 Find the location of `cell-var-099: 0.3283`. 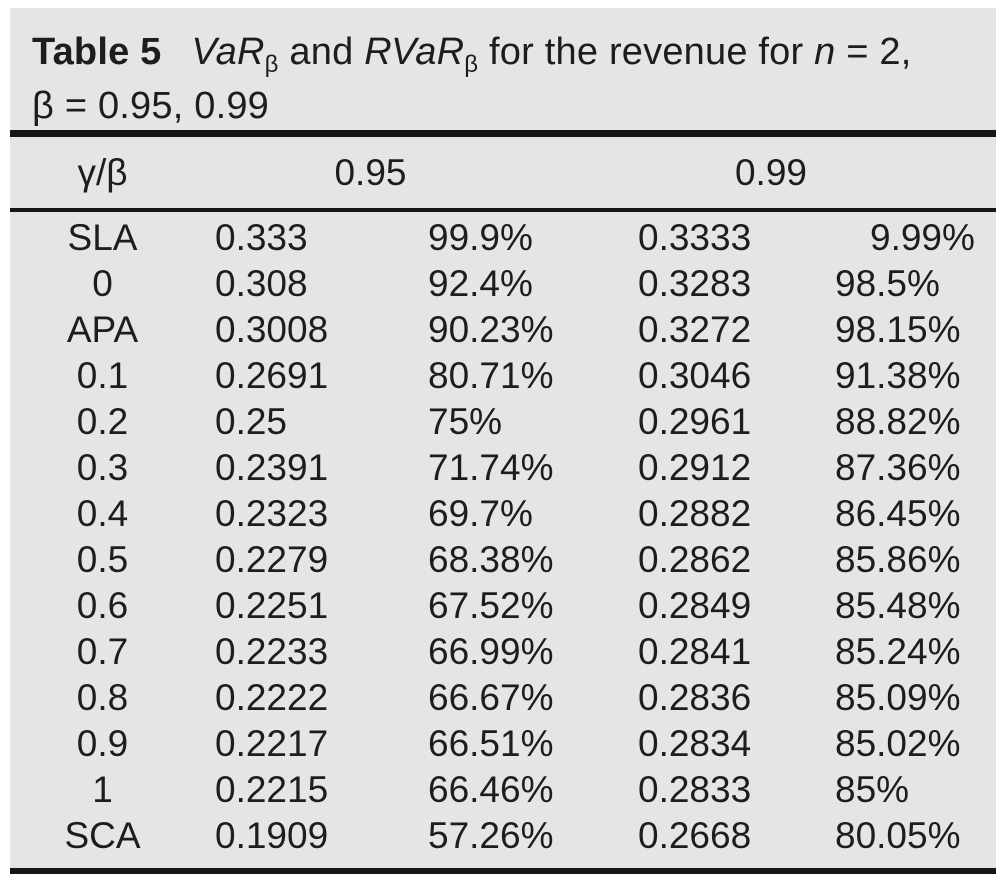

cell-var-099: 0.3283 is located at coordinates (695, 283).